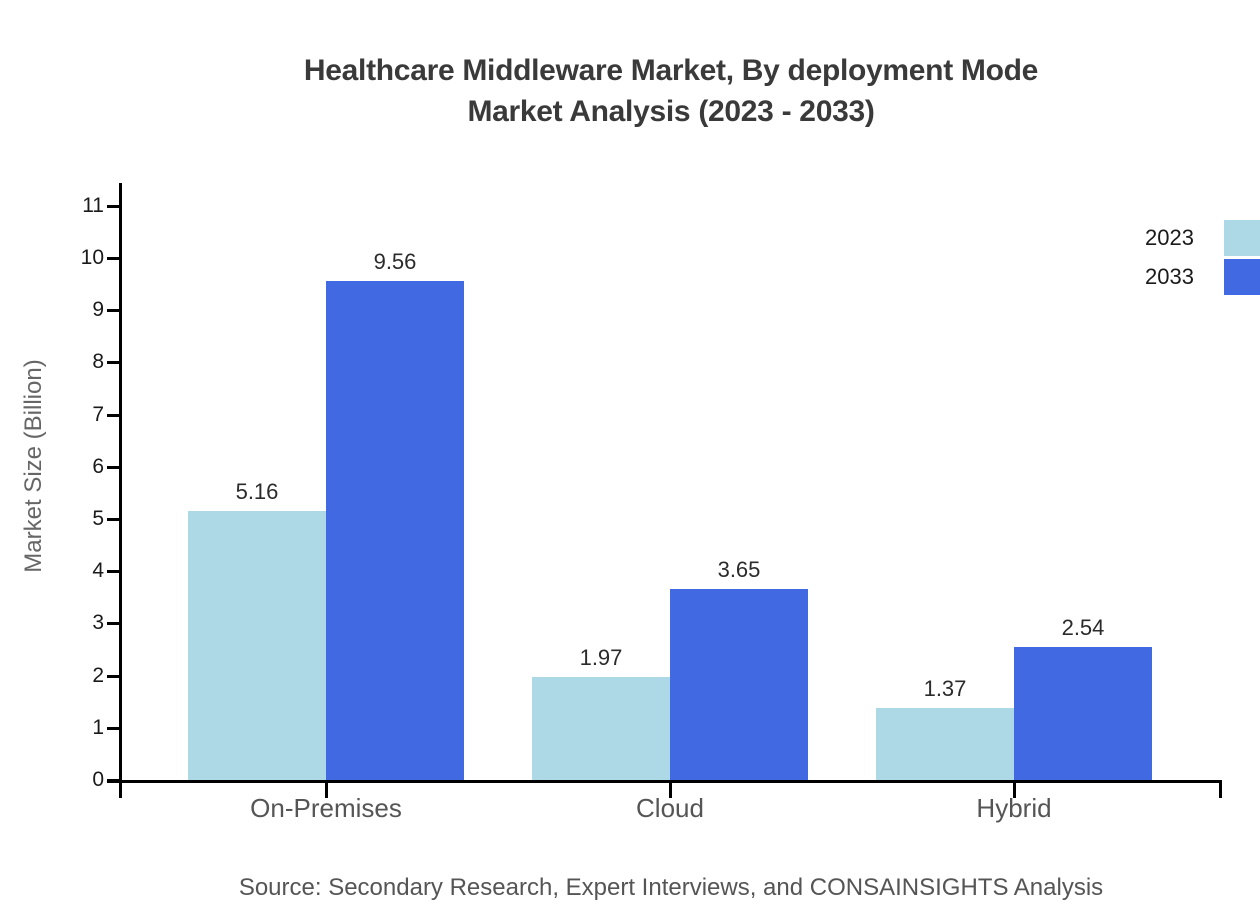 This screenshot has width=1260, height=920. I want to click on category-label: Hybrid, so click(1014, 808).